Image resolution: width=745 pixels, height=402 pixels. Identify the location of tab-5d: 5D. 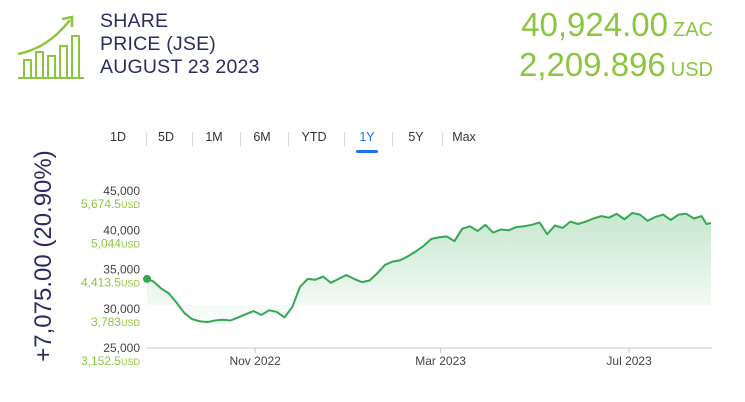
(166, 137).